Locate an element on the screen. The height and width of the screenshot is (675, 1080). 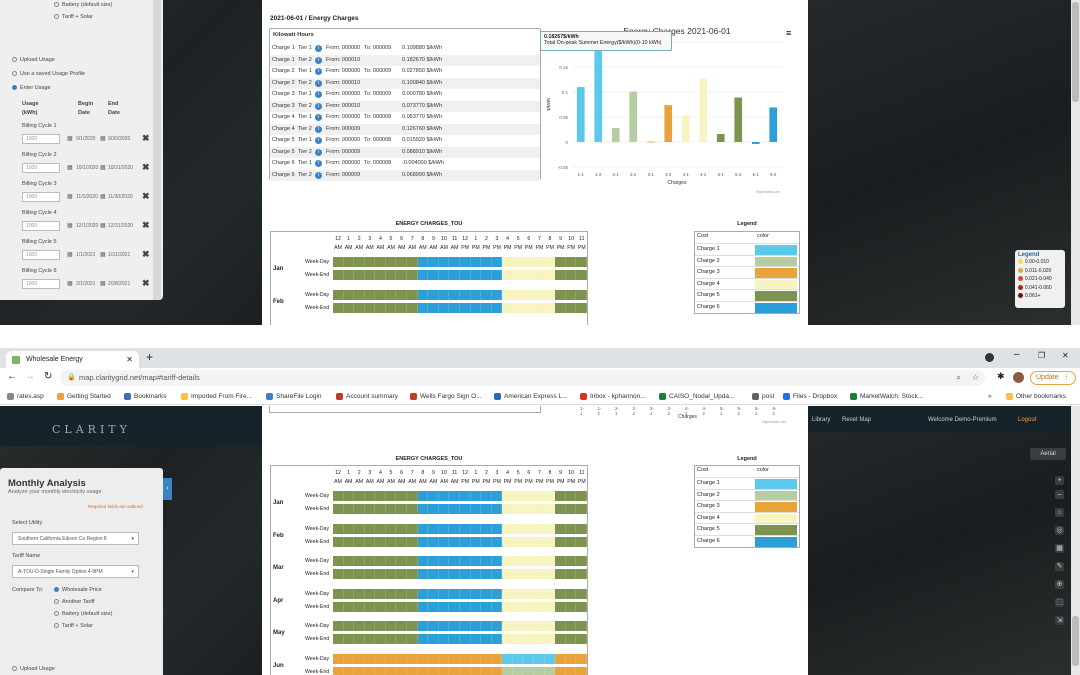
avatar is located at coordinates (1018, 377).